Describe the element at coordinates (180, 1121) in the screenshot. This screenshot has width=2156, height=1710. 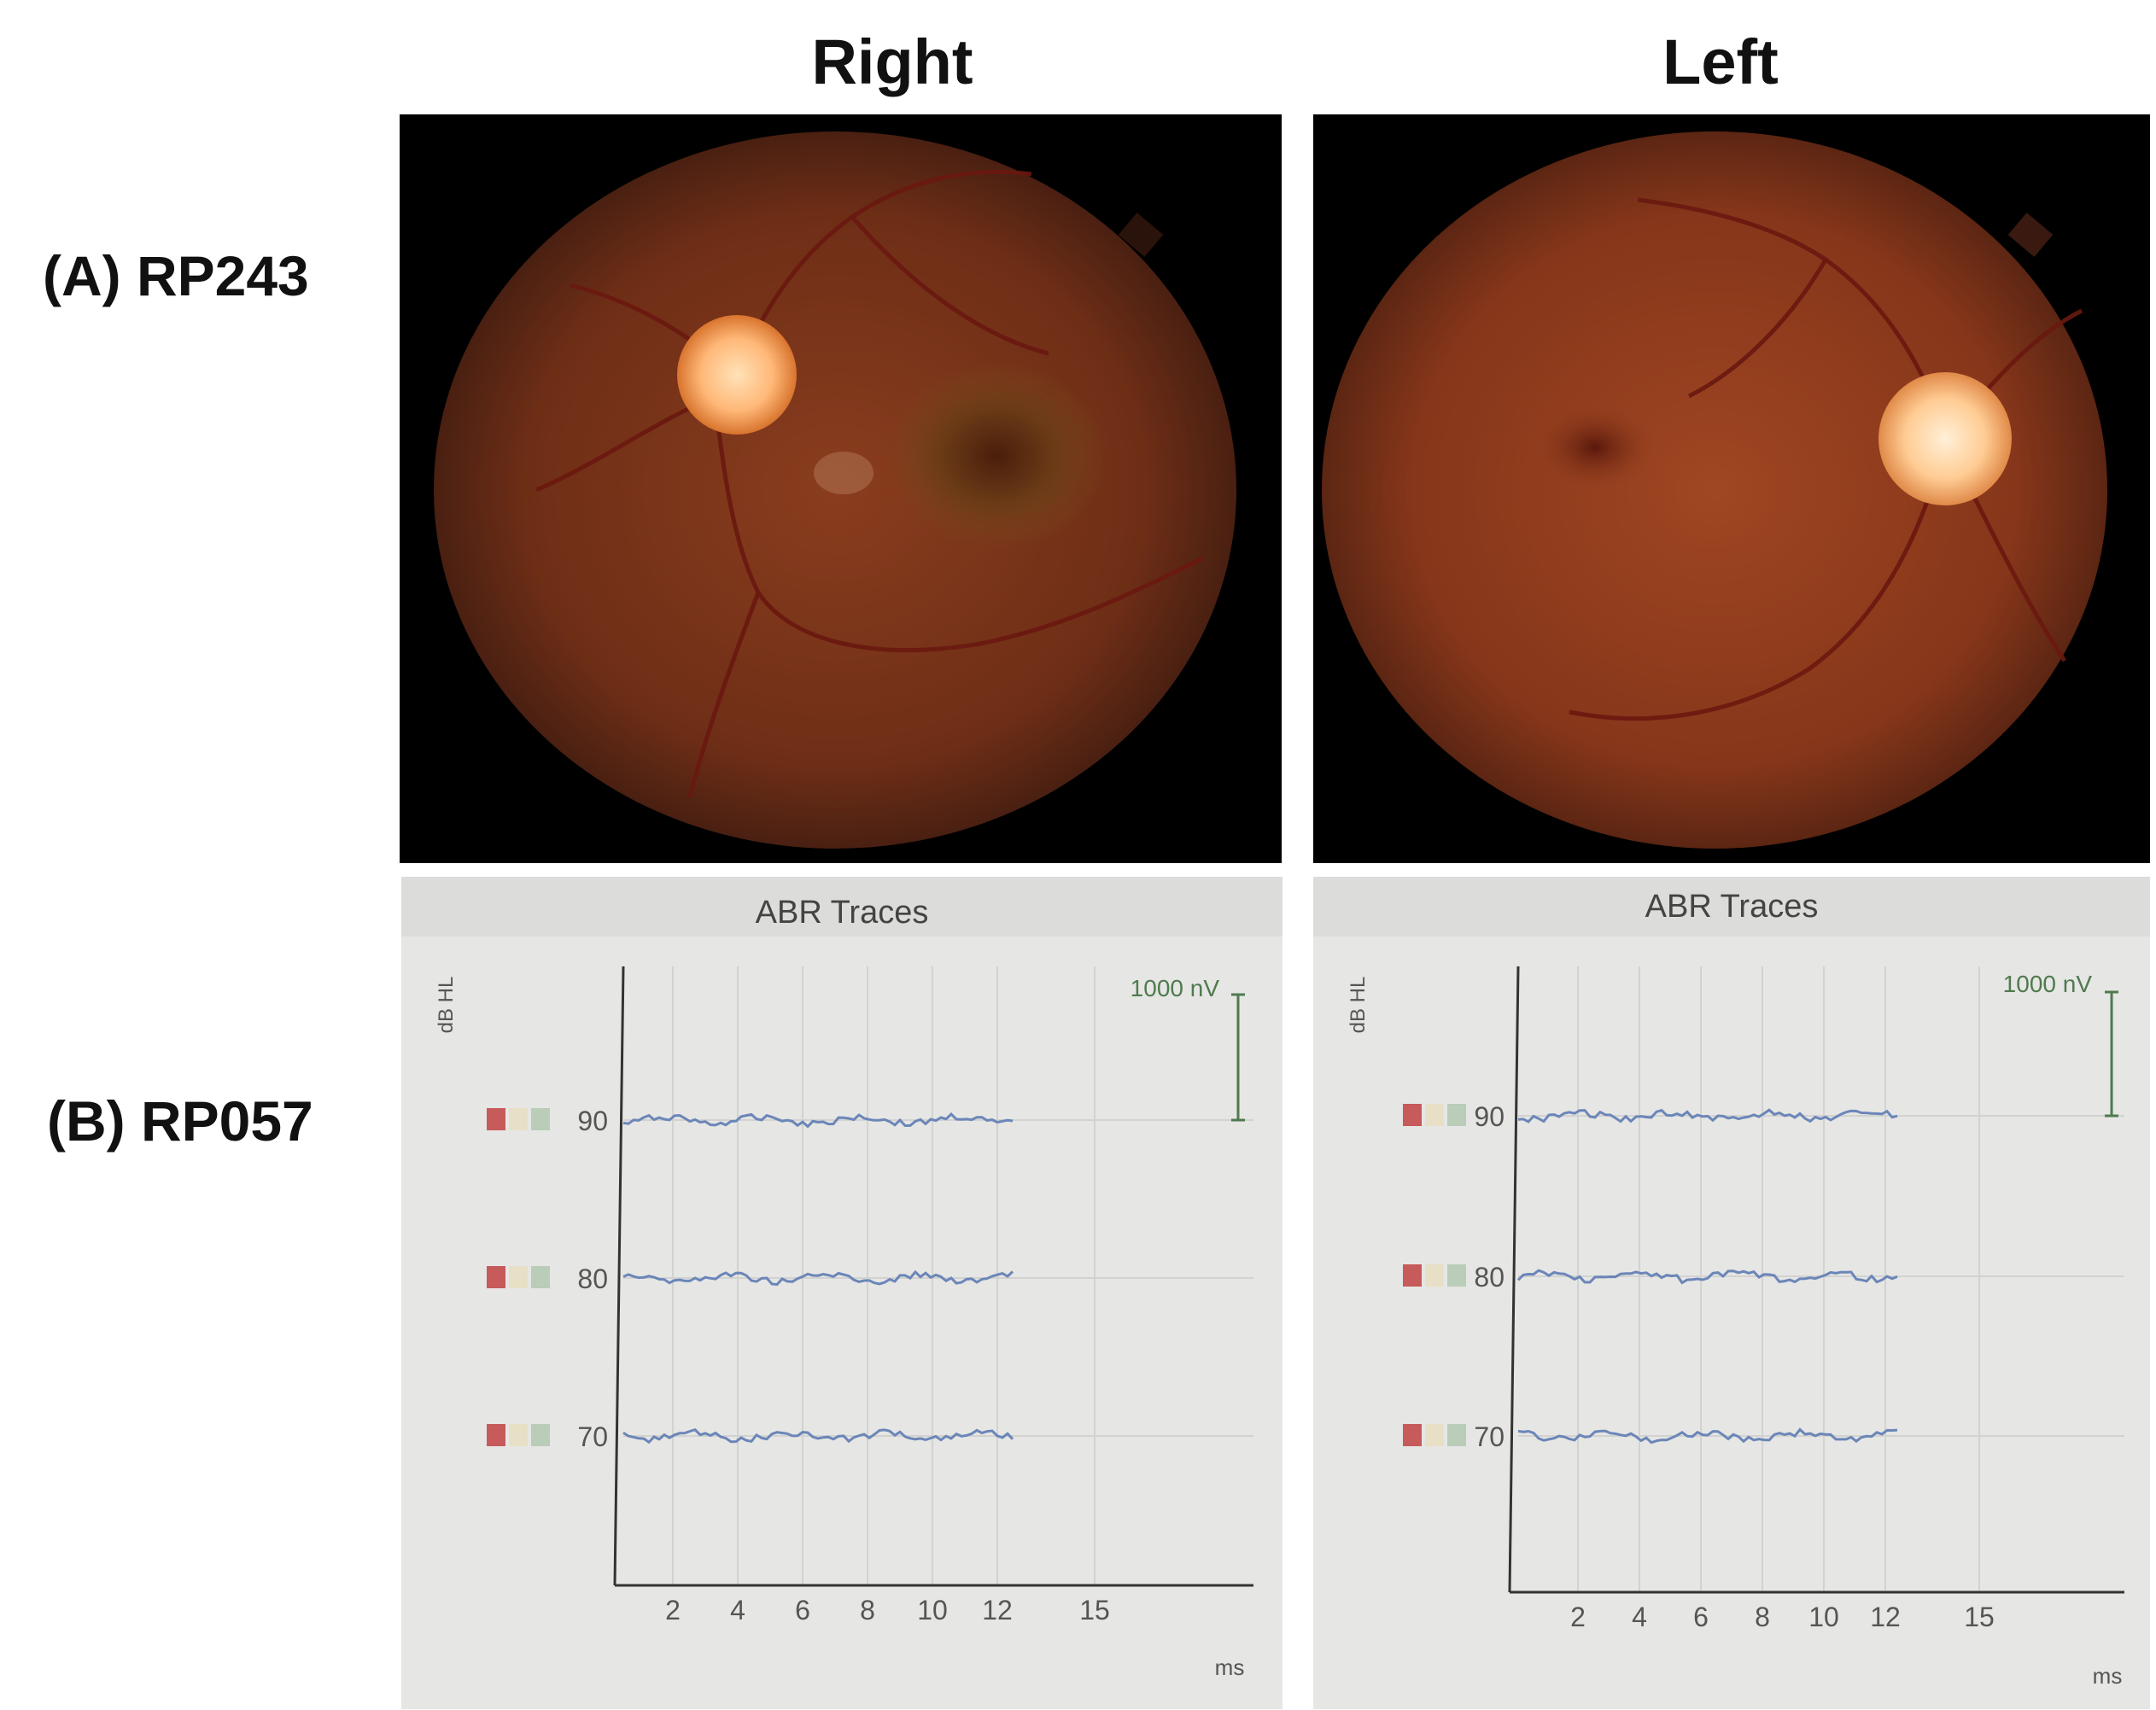
I see `row-label-b: (B) RP057` at that location.